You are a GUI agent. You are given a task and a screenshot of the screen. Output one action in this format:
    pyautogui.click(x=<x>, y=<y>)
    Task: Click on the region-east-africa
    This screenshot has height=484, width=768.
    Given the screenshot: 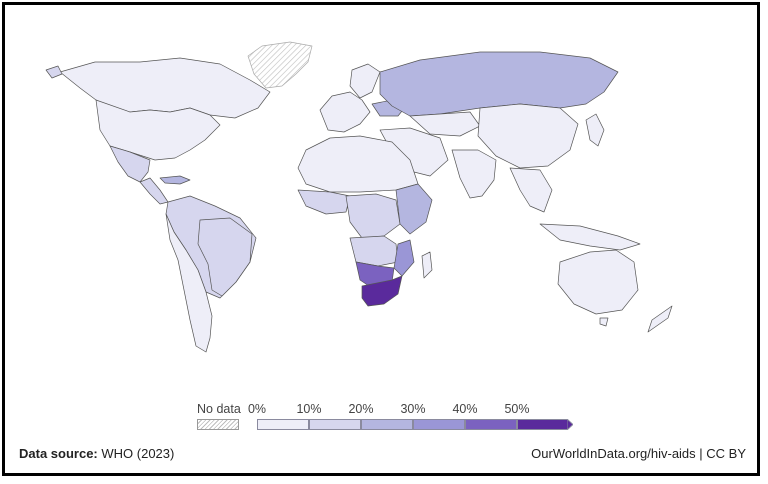 What is the action you would take?
    pyautogui.click(x=414, y=209)
    